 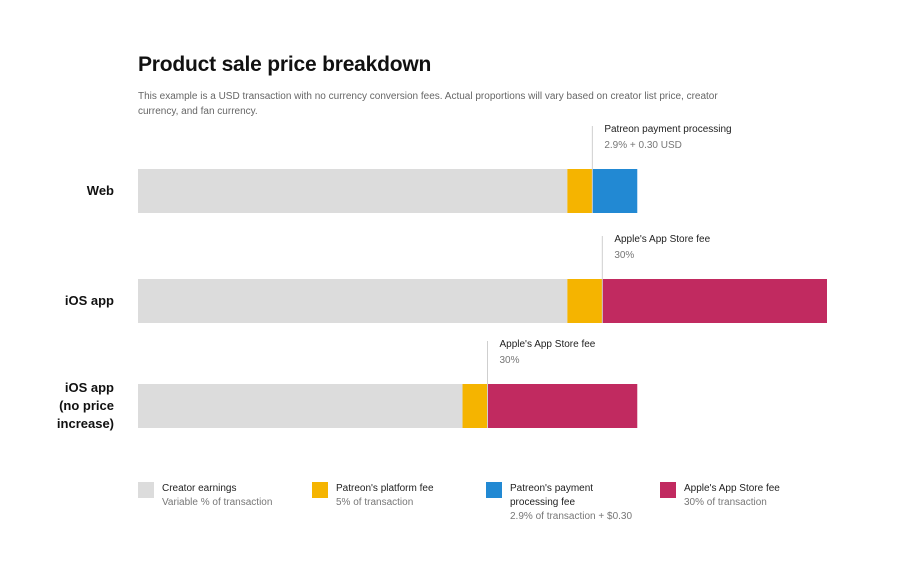 I want to click on legend-desc-platform: 5% of transaction, so click(x=375, y=502).